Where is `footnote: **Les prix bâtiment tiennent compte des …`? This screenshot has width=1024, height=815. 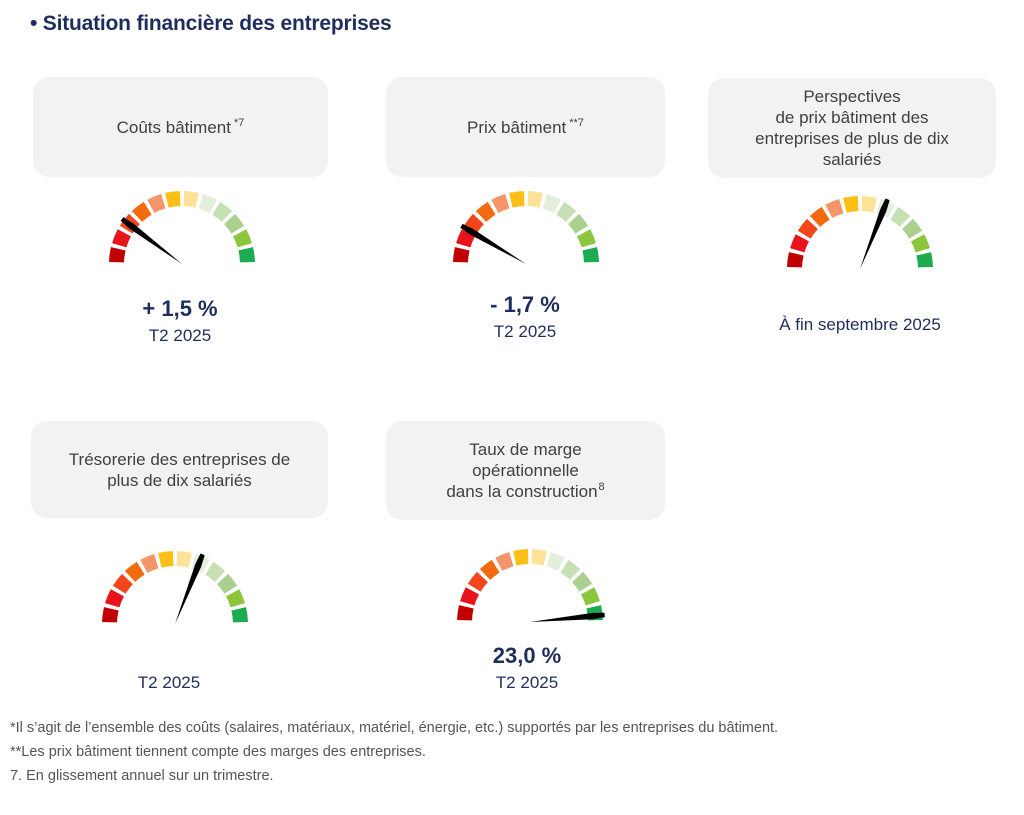
footnote: **Les prix bâtiment tiennent compte des … is located at coordinates (218, 752).